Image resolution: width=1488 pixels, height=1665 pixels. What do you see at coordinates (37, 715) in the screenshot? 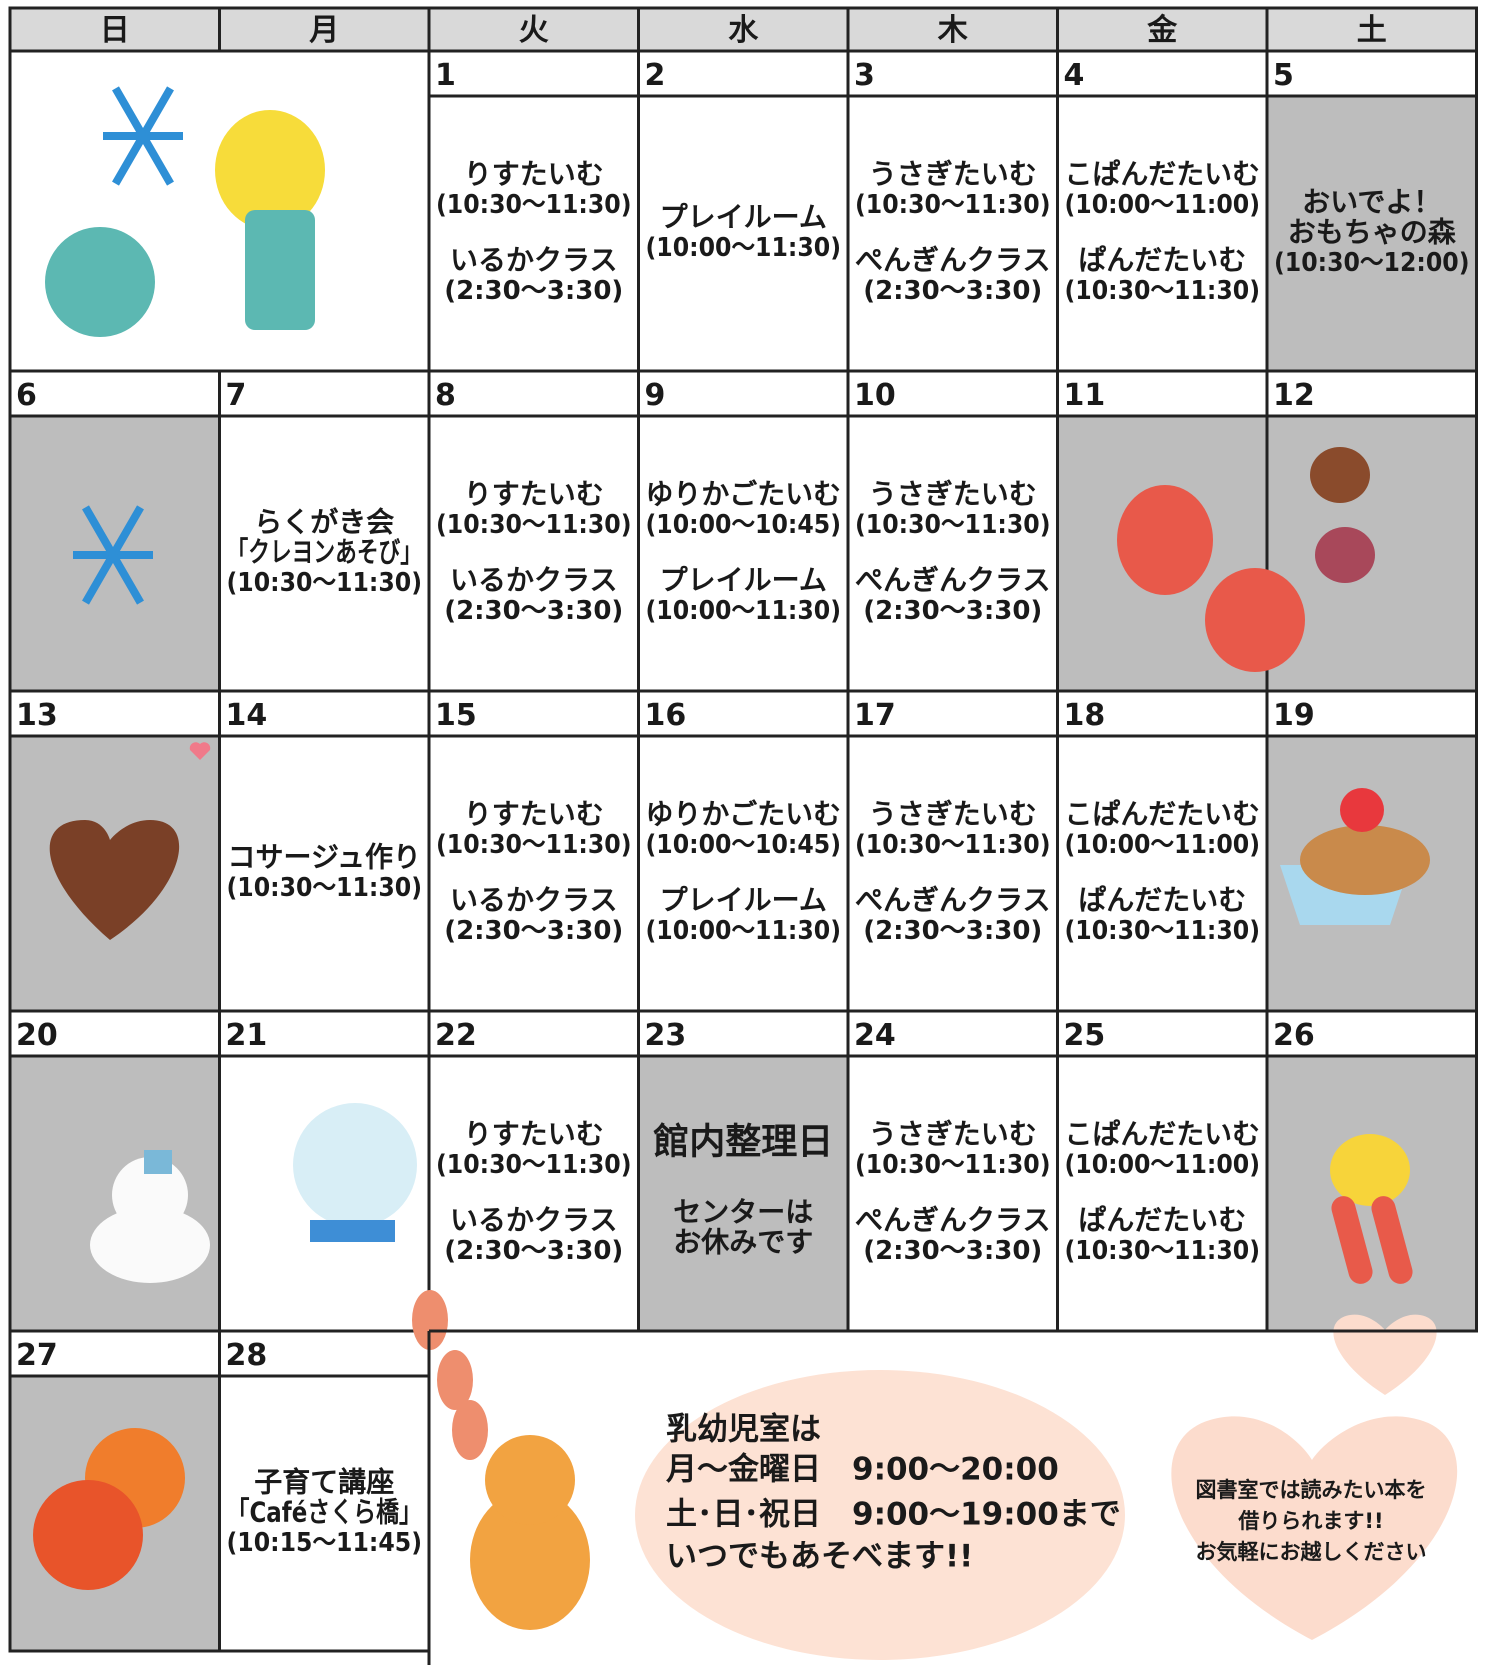
I see `date-number: 13` at bounding box center [37, 715].